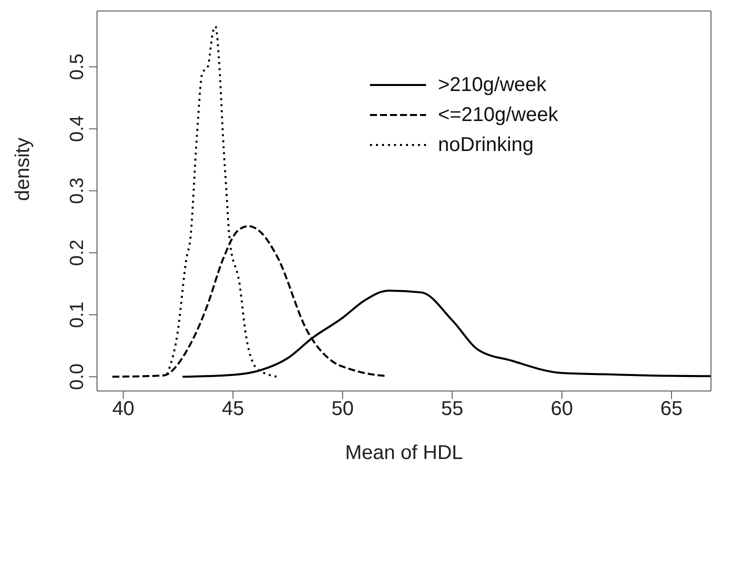  What do you see at coordinates (486, 145) in the screenshot?
I see `legend-label: noDrinking` at bounding box center [486, 145].